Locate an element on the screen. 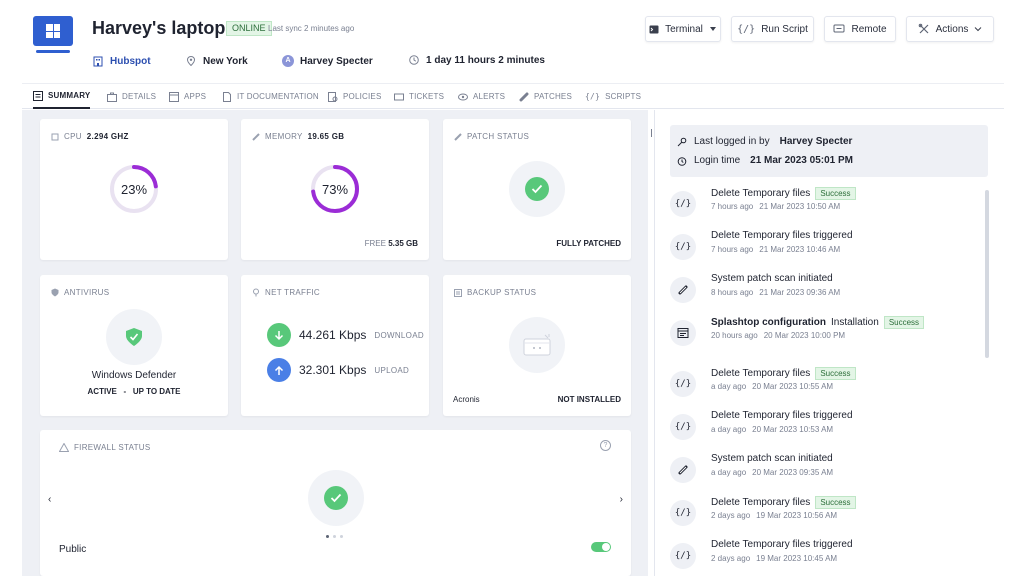 Image resolution: width=1024 pixels, height=576 pixels. antivirus-state: ACTIVE - UP TO DATE is located at coordinates (134, 391).